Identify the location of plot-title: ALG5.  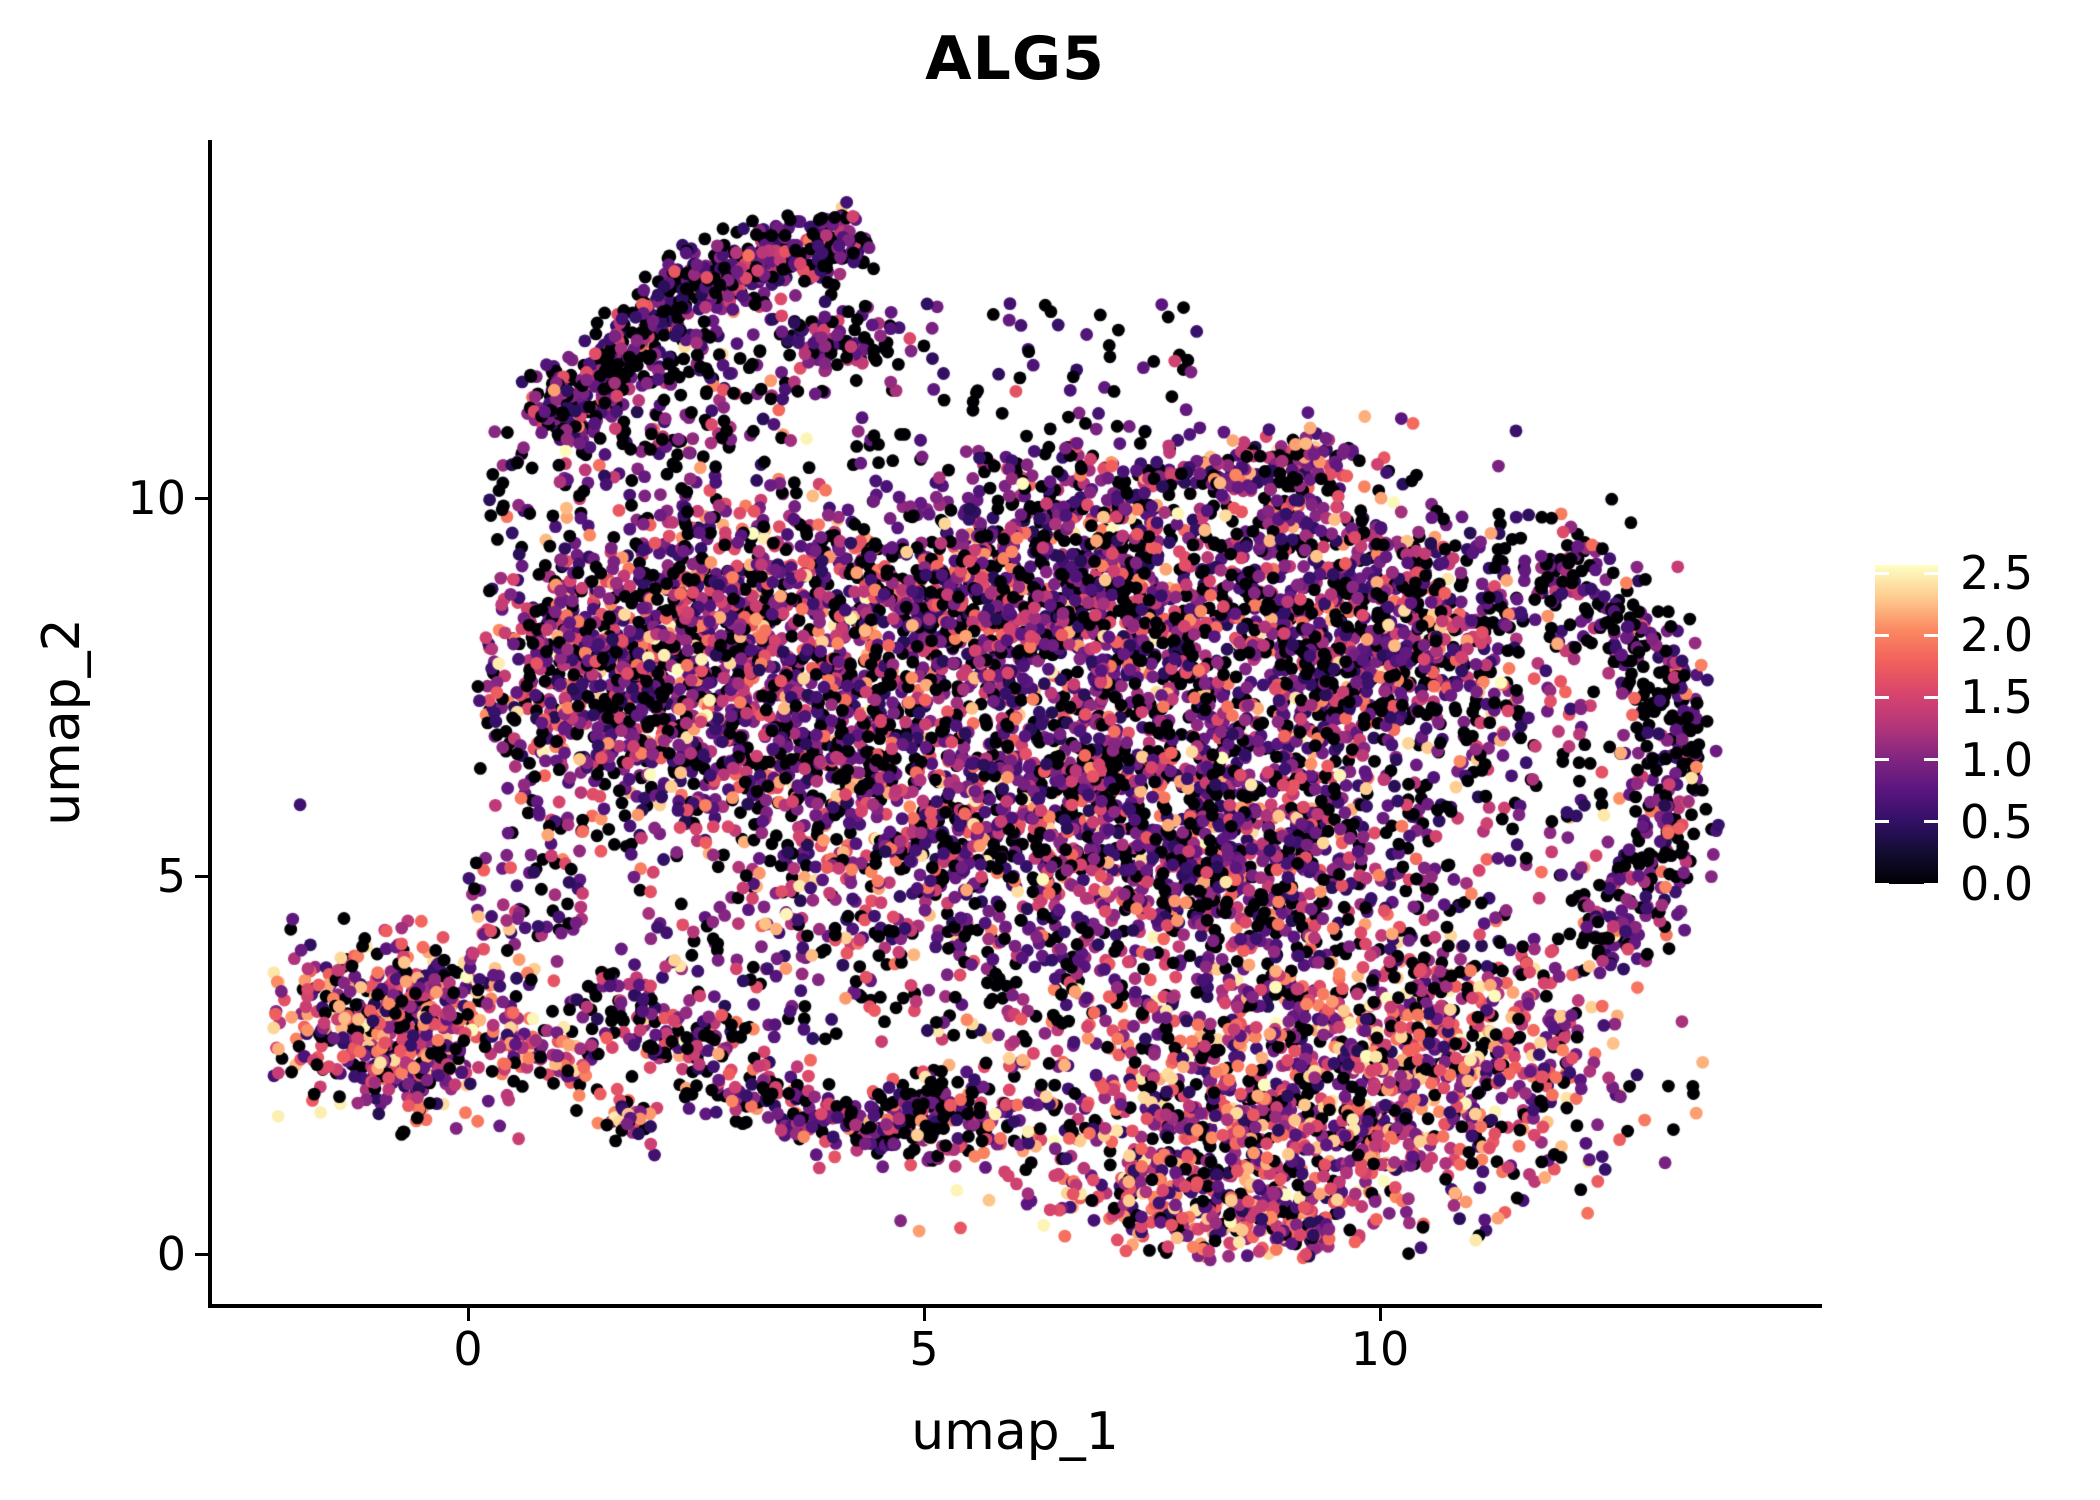
(1015, 59).